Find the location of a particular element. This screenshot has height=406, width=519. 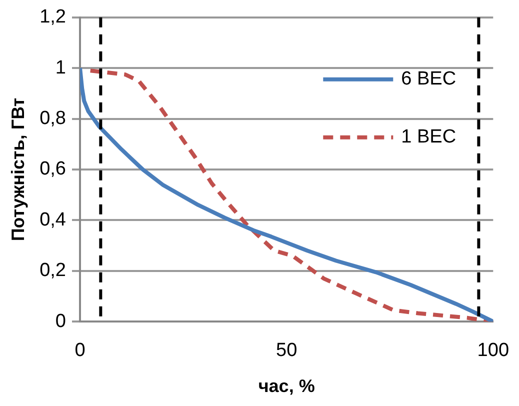

y-axis-title: Потужність, ГВт is located at coordinates (18, 170).